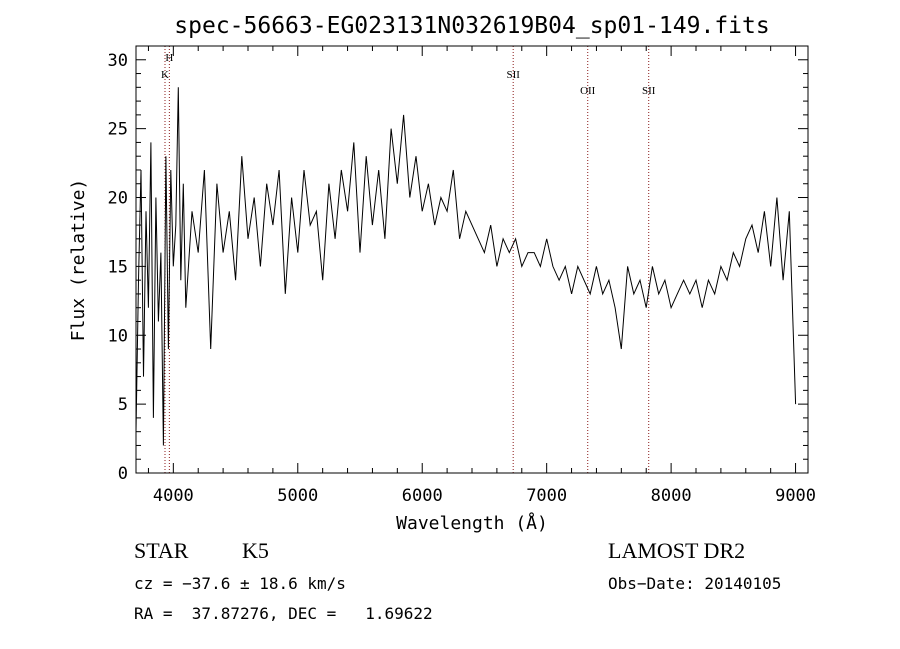  I want to click on y-tick-label: 30, so click(118, 61).